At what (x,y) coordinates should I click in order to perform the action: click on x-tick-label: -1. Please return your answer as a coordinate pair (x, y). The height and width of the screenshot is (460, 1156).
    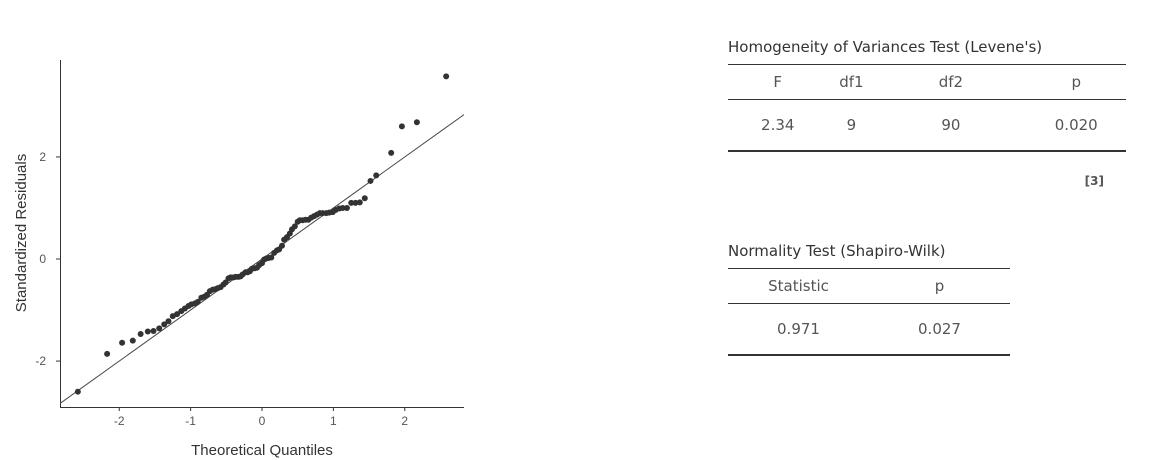
    Looking at the image, I should click on (190, 421).